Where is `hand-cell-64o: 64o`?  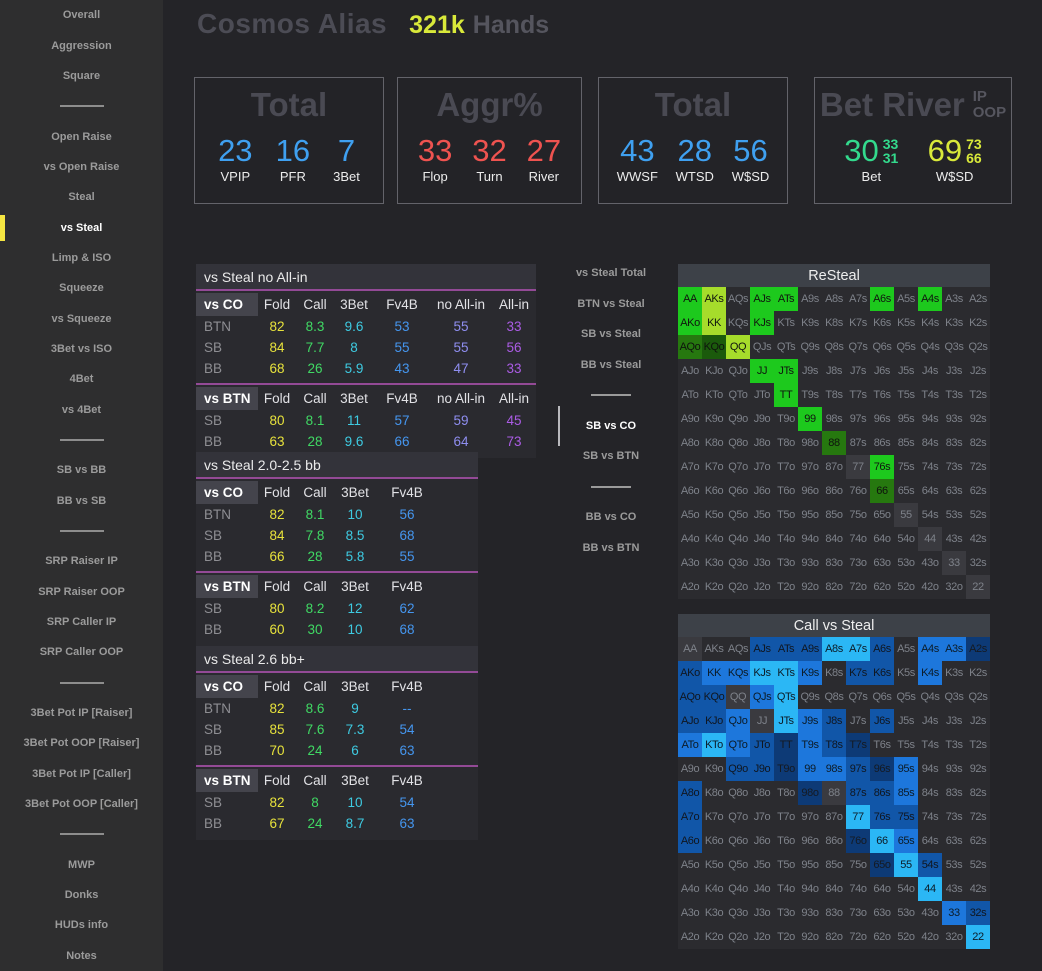 hand-cell-64o: 64o is located at coordinates (882, 889).